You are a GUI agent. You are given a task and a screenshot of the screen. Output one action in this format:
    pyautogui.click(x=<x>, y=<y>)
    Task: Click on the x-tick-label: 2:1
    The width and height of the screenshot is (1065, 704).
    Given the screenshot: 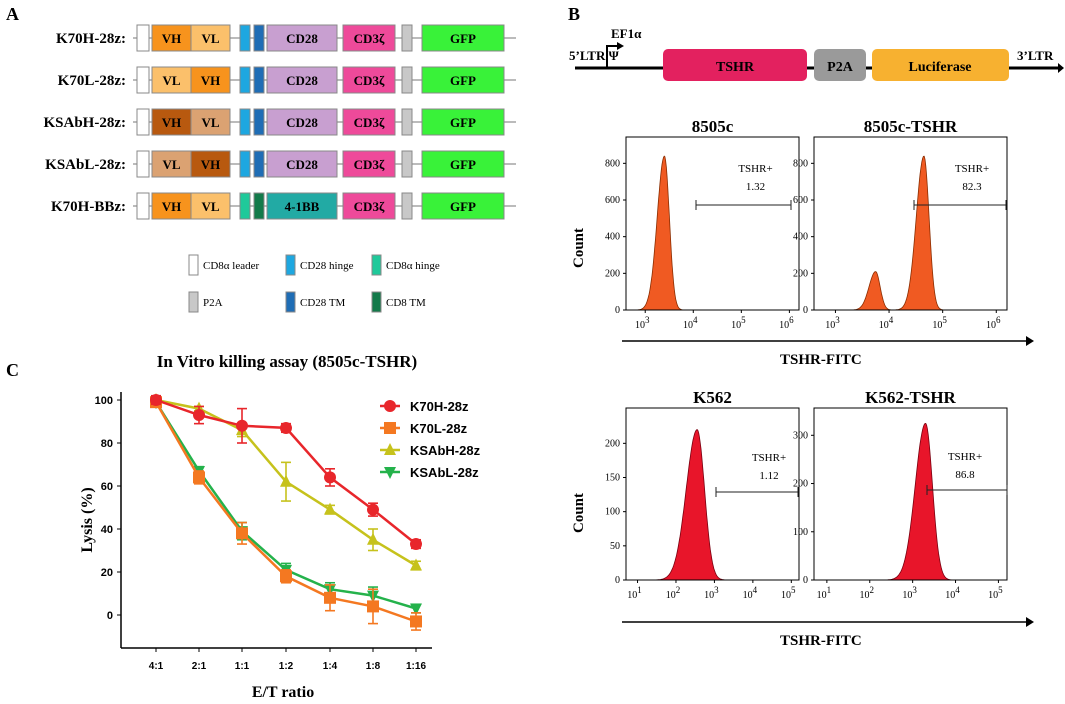 What is the action you would take?
    pyautogui.click(x=199, y=666)
    